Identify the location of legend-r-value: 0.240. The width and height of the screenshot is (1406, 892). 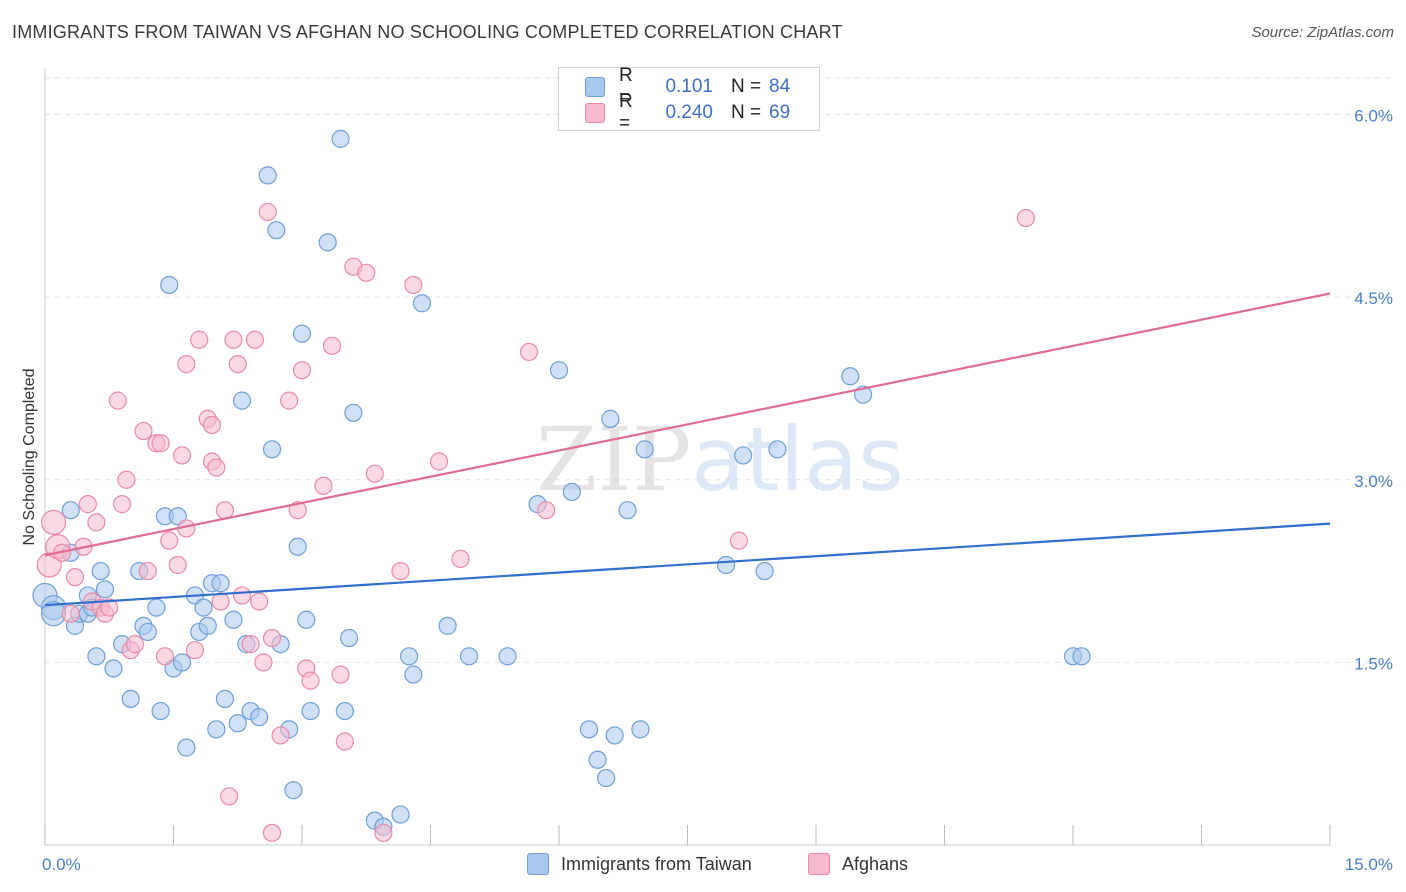
(689, 112).